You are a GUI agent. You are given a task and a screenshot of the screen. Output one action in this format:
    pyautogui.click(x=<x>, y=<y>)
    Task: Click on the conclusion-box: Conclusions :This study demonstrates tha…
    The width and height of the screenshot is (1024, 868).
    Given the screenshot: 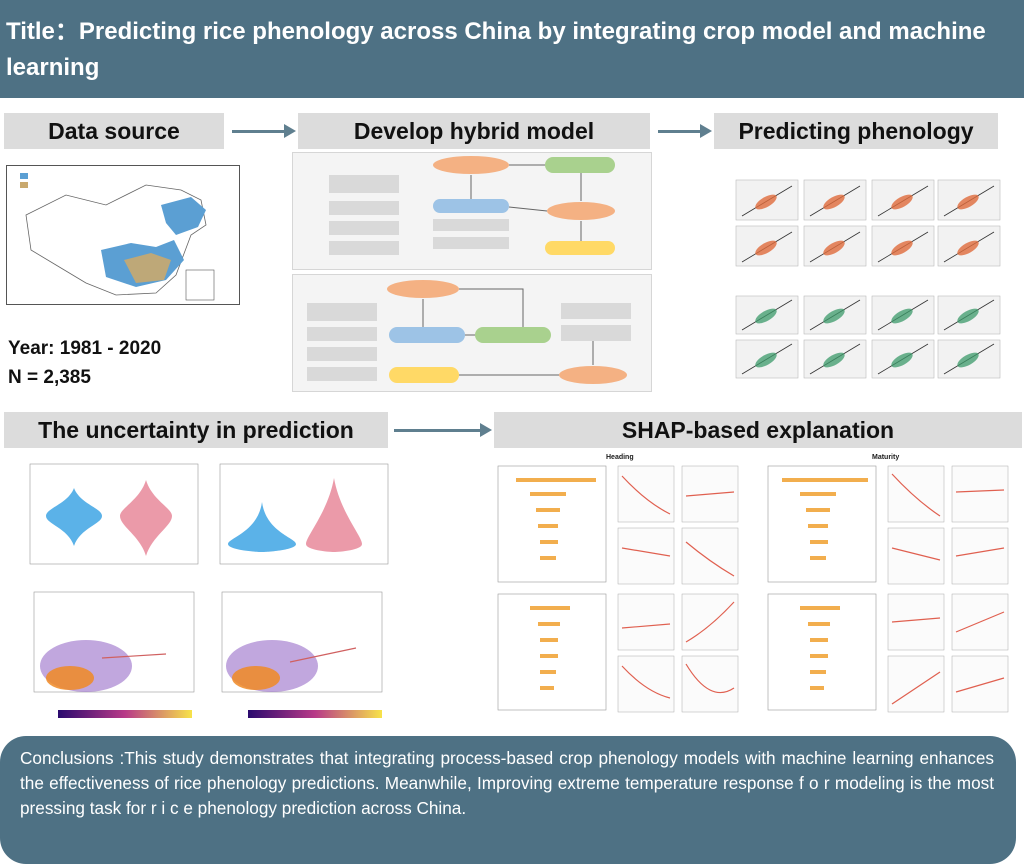 What is the action you would take?
    pyautogui.click(x=508, y=800)
    